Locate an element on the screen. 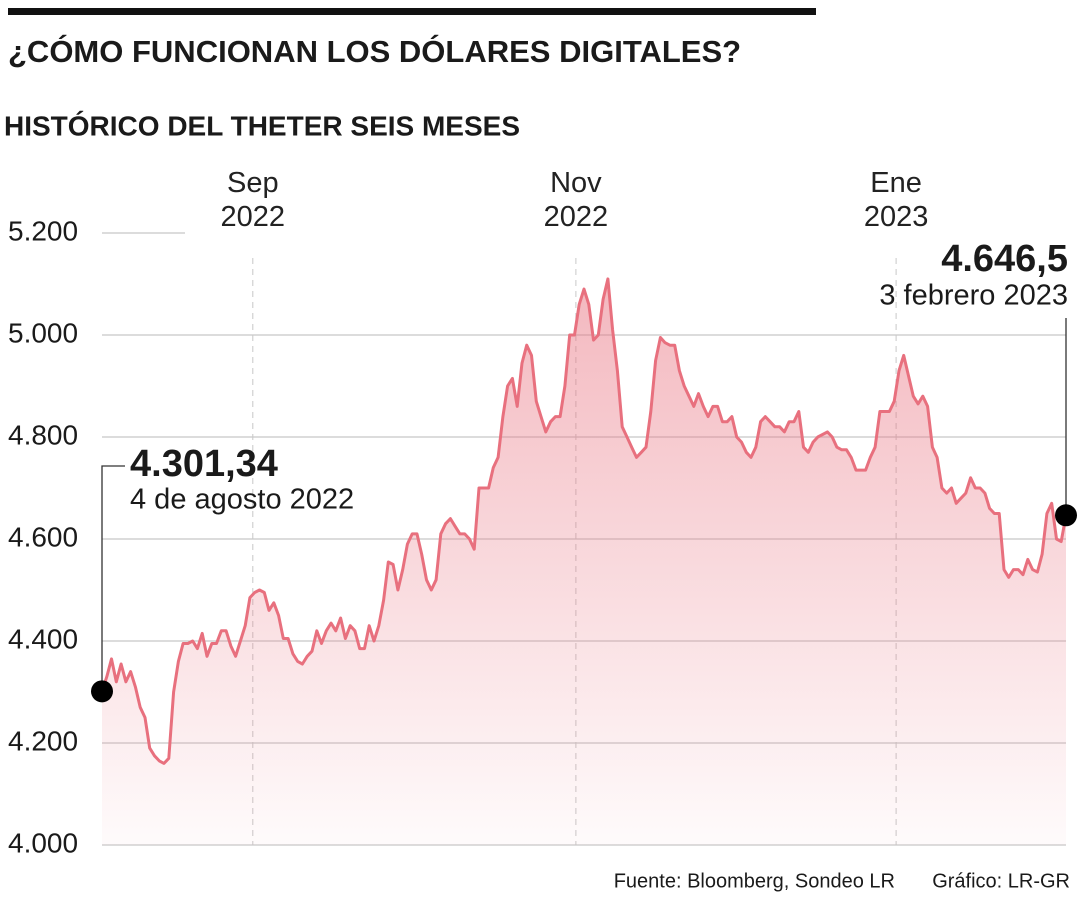 The width and height of the screenshot is (1080, 900). y-tick-label: 4.400 is located at coordinates (43, 638).